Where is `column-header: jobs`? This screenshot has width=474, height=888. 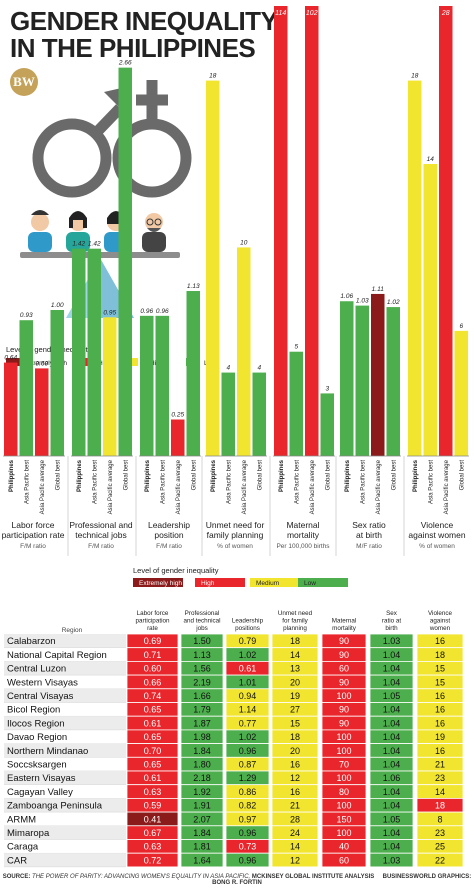
column-header: jobs is located at coordinates (201, 628).